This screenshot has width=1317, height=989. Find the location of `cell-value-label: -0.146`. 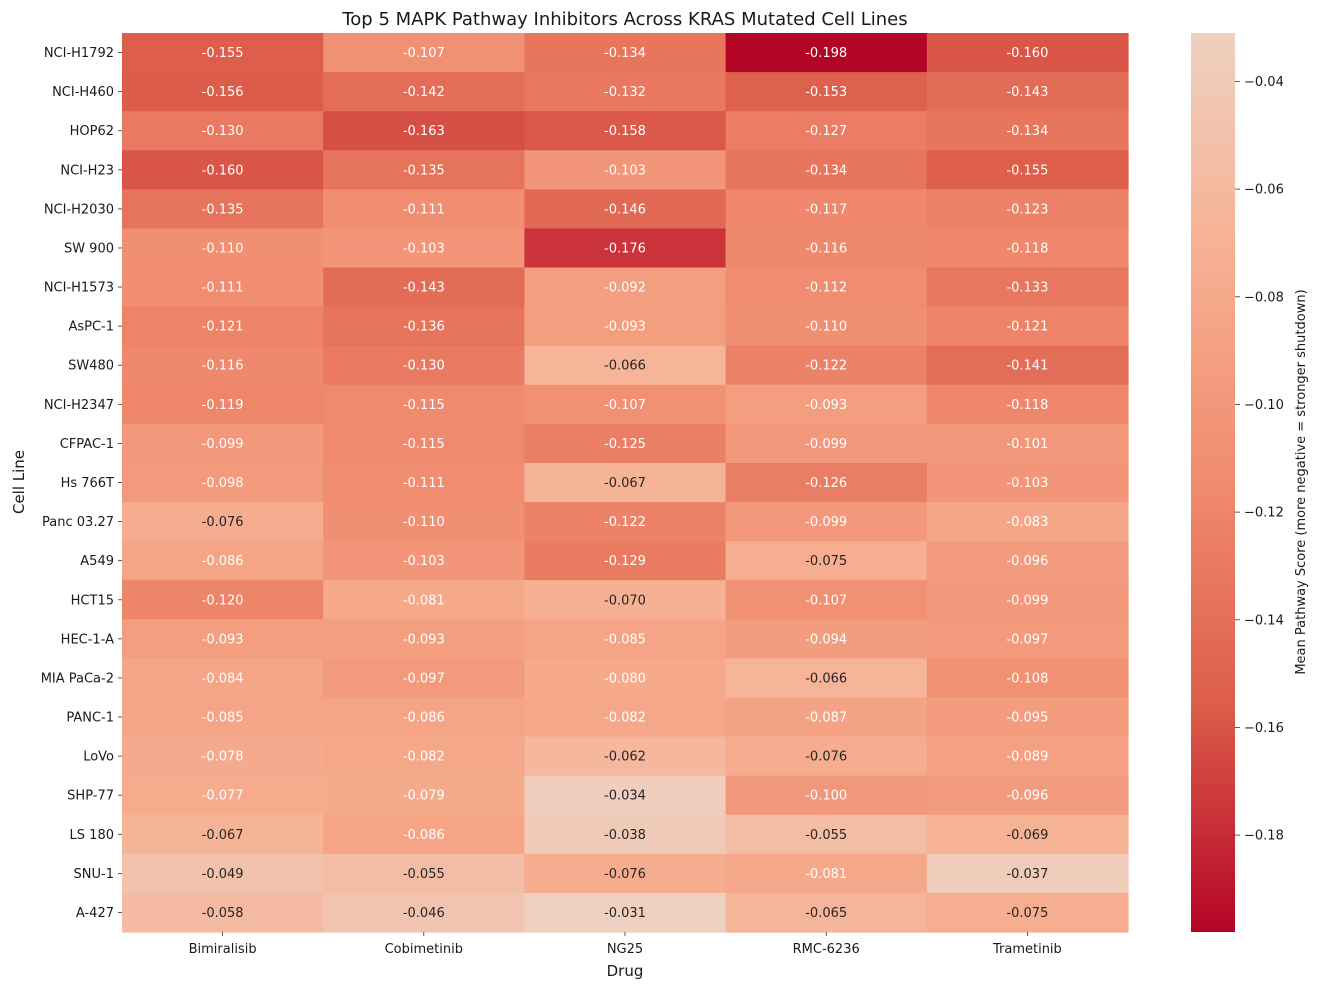

cell-value-label: -0.146 is located at coordinates (625, 209).